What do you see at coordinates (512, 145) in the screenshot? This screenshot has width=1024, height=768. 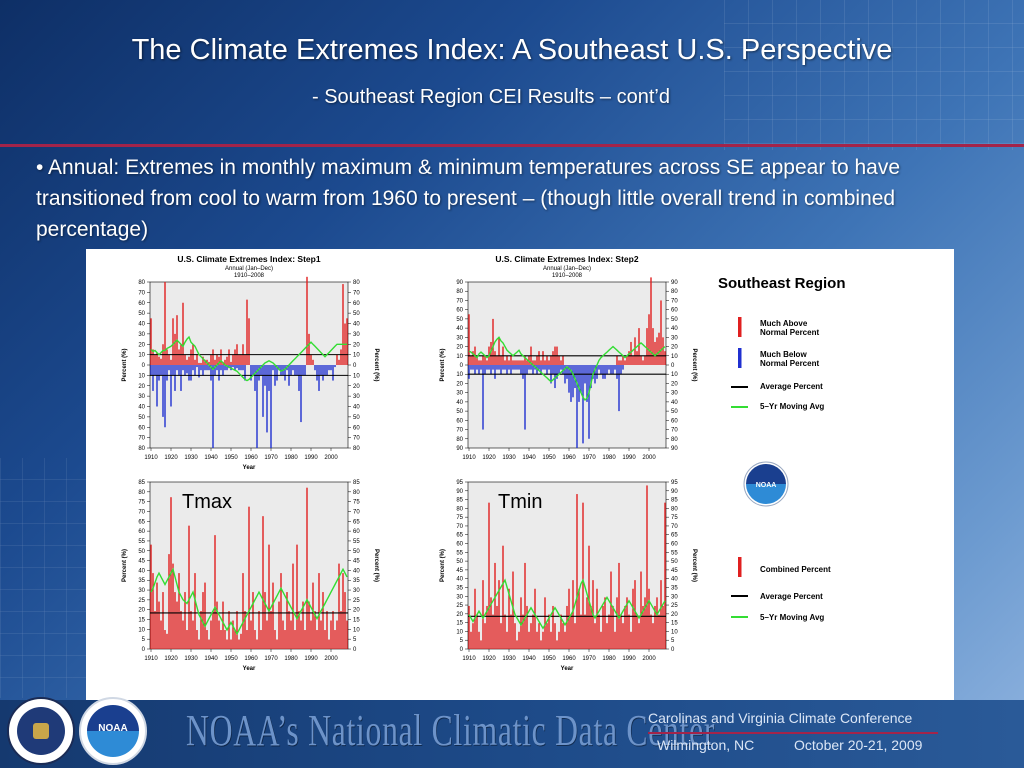 I see `title-divider` at bounding box center [512, 145].